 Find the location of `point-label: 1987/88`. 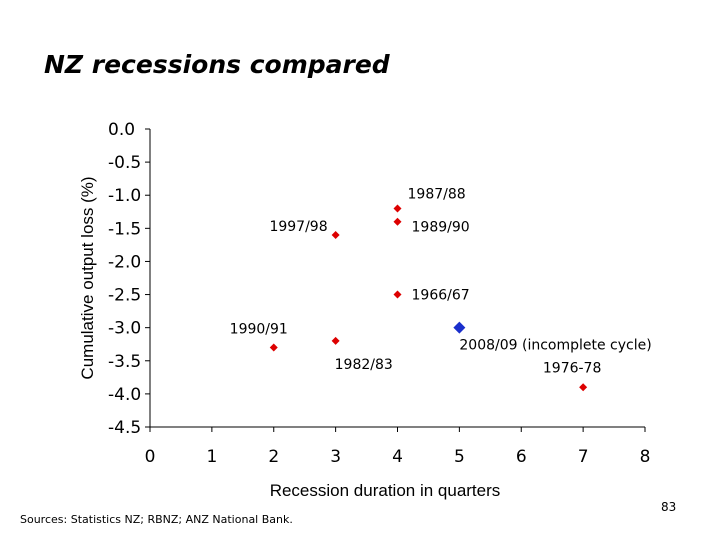

point-label: 1987/88 is located at coordinates (437, 194).